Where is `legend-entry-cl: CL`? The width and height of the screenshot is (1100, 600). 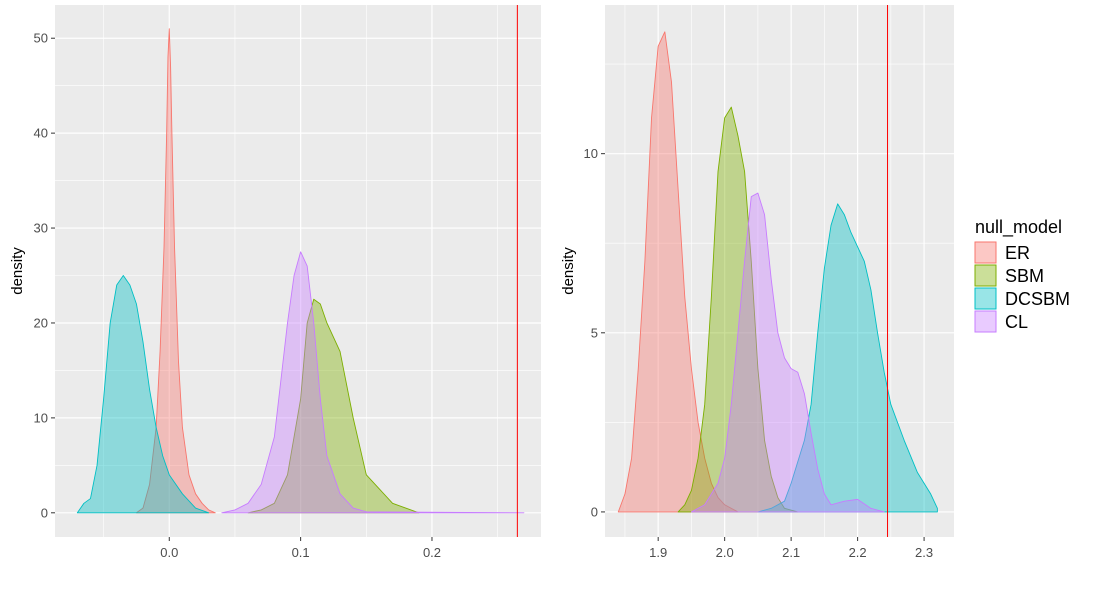
legend-entry-cl: CL is located at coordinates (1001, 321).